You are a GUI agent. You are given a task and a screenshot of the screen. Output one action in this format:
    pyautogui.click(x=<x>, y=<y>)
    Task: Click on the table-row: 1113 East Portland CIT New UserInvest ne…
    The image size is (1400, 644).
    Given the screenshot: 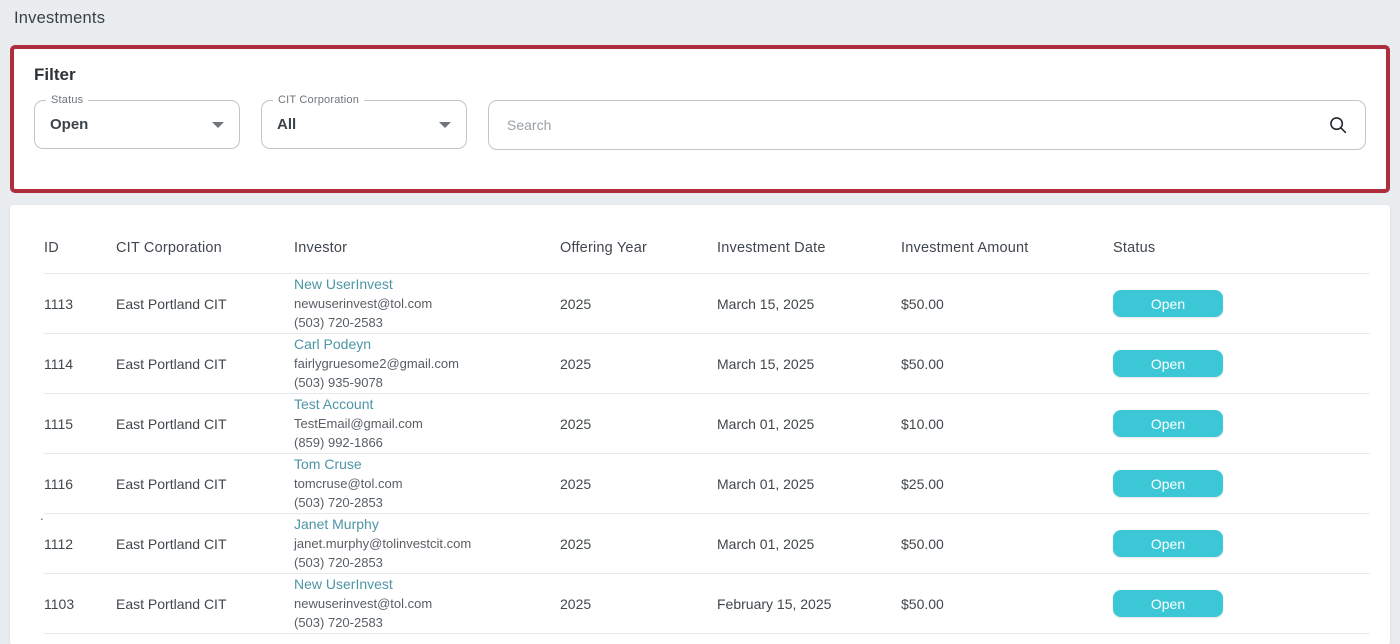 What is the action you would take?
    pyautogui.click(x=707, y=303)
    